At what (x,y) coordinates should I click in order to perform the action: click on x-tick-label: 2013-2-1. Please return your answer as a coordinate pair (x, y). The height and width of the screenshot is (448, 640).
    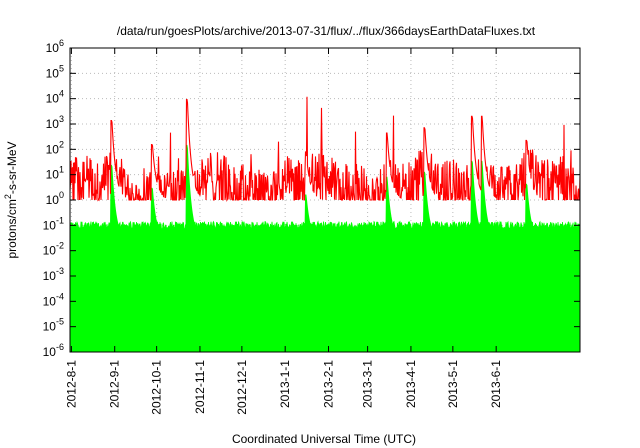
    Looking at the image, I should click on (328, 384).